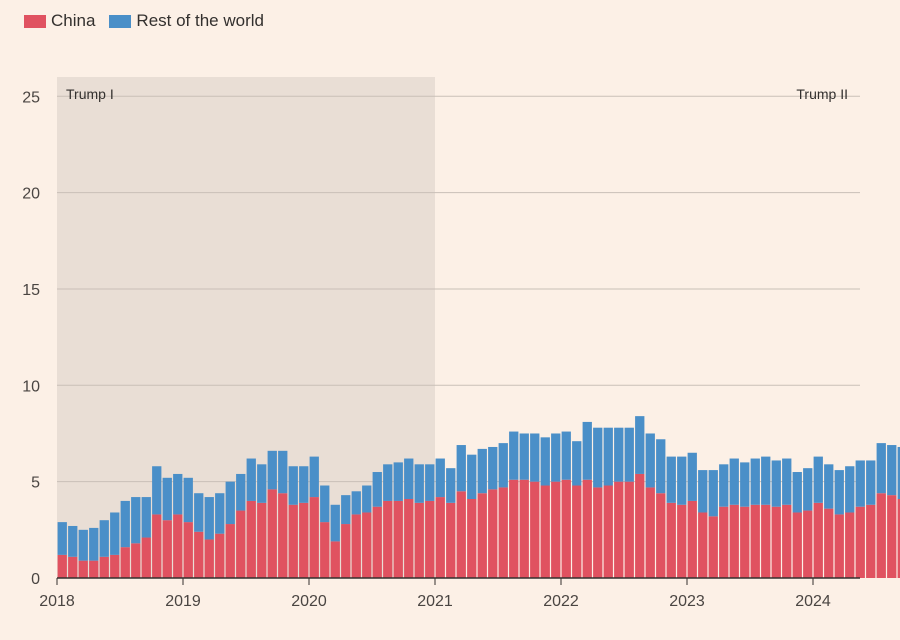 The image size is (900, 640). Describe the element at coordinates (31, 194) in the screenshot. I see `y-tick-label-20: 20` at that location.